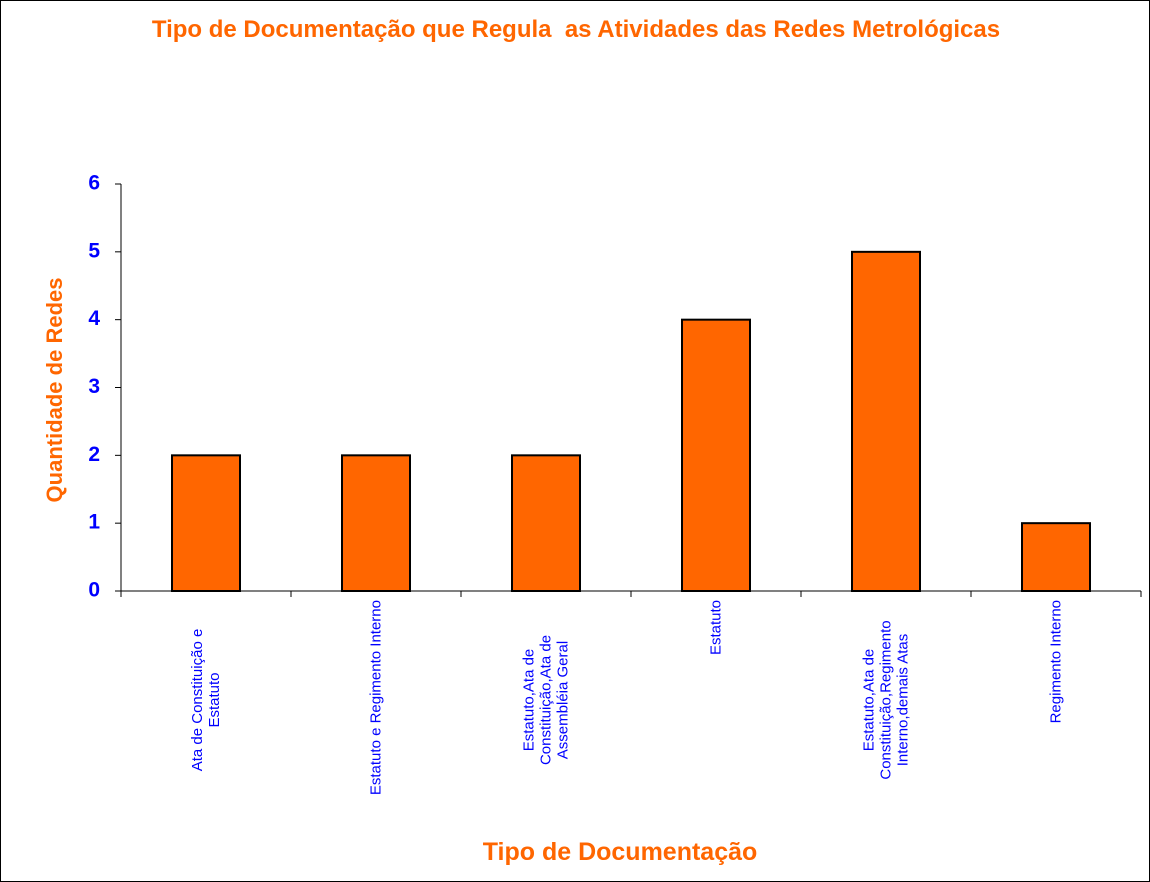 The height and width of the screenshot is (882, 1150). What do you see at coordinates (54, 390) in the screenshot?
I see `y-axis-label: Quantidade de Redes` at bounding box center [54, 390].